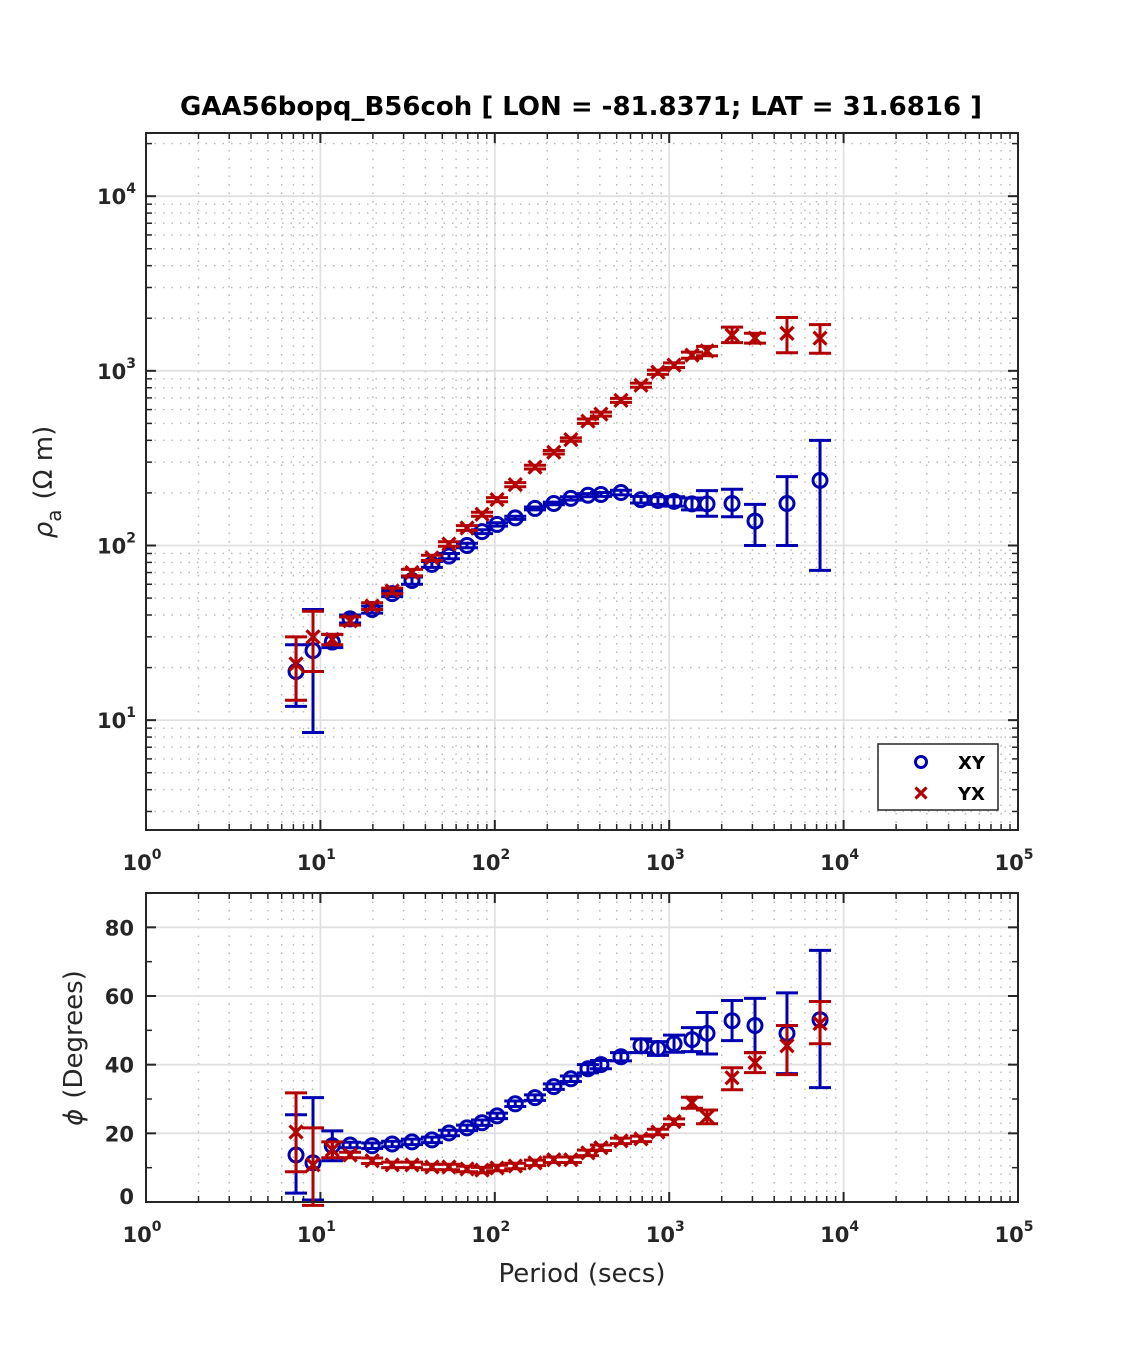  I want to click on series-xy, so click(558, 1075).